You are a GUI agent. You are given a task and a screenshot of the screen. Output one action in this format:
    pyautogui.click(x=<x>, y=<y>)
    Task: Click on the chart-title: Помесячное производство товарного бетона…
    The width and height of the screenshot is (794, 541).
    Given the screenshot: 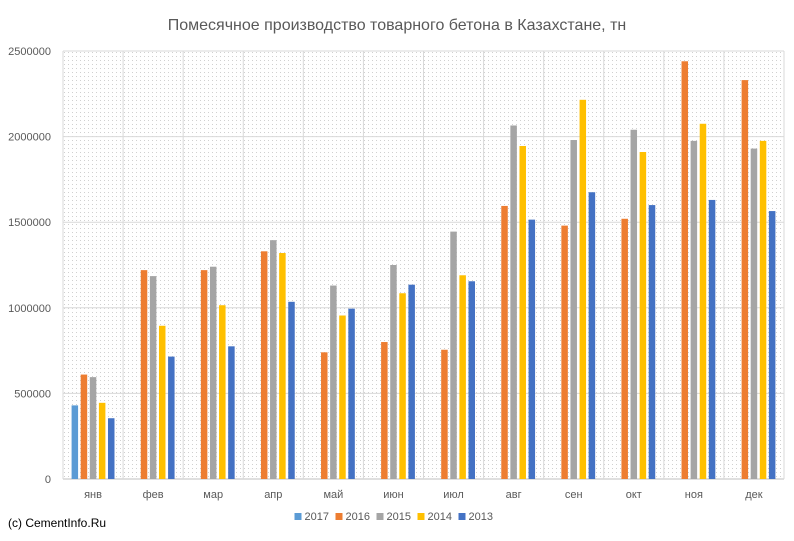 What is the action you would take?
    pyautogui.click(x=397, y=25)
    